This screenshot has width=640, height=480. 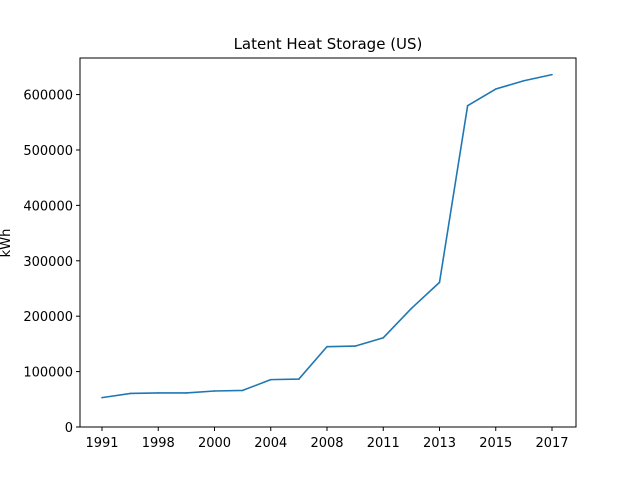 What do you see at coordinates (101, 443) in the screenshot?
I see `x-tick-label: 1991` at bounding box center [101, 443].